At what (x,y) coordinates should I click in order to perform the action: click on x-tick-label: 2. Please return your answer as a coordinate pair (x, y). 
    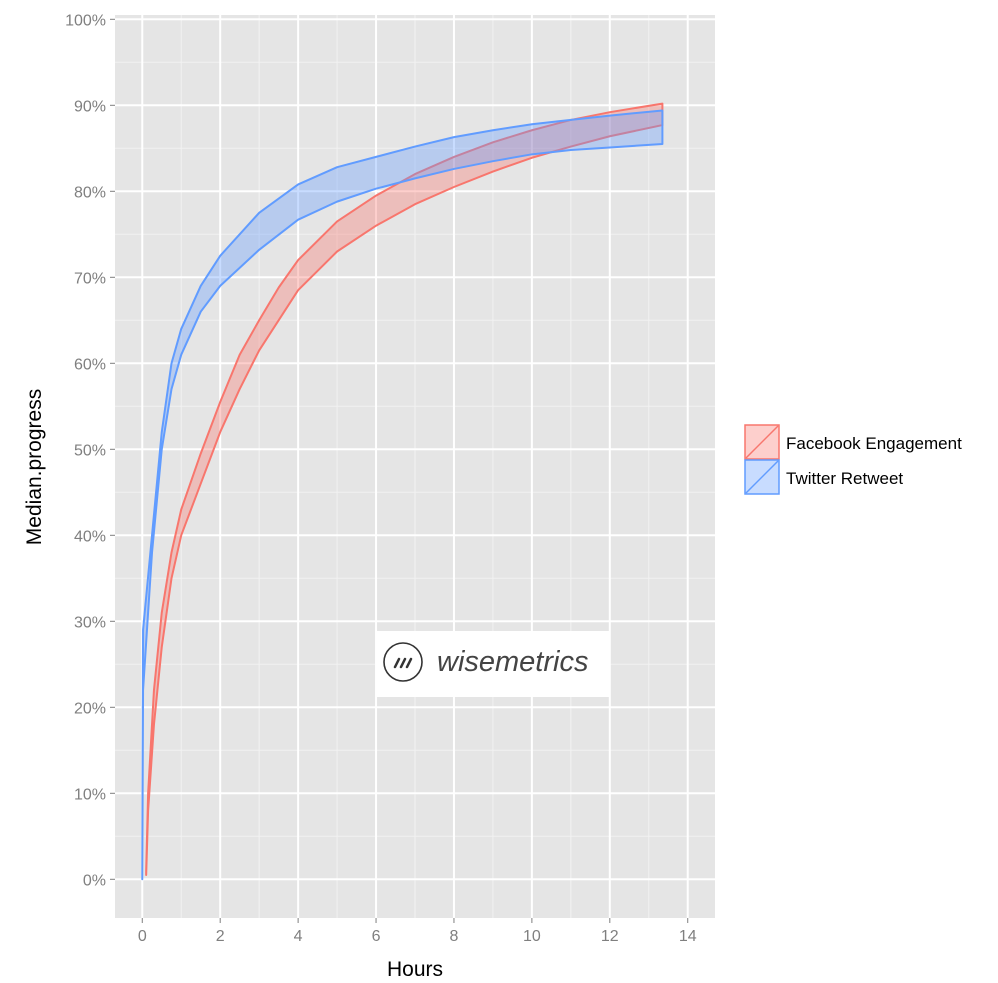
    Looking at the image, I should click on (220, 936).